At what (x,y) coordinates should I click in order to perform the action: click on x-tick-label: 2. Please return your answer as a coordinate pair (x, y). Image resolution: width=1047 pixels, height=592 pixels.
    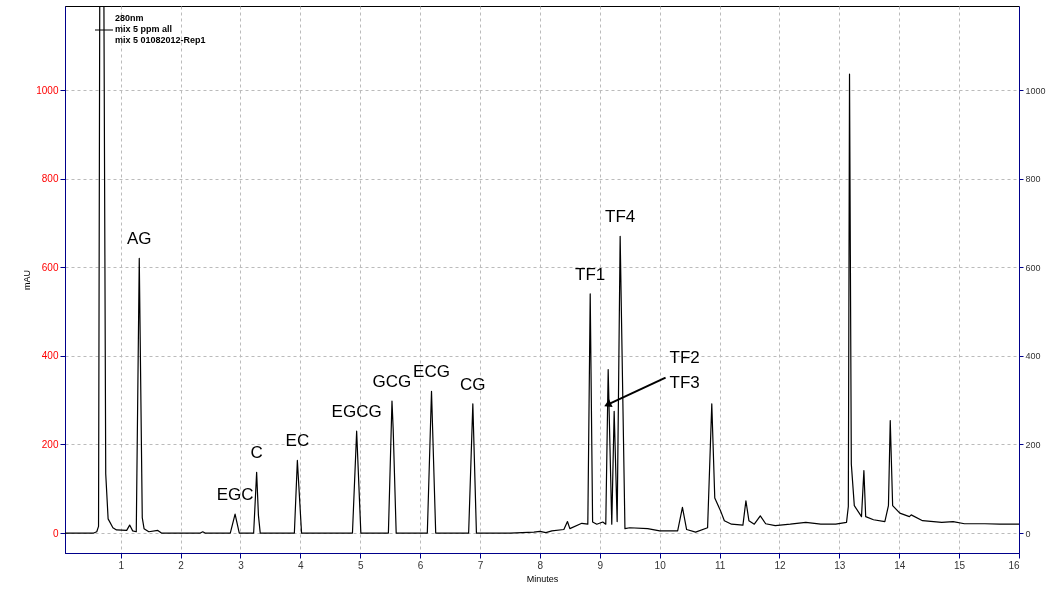
    Looking at the image, I should click on (181, 565).